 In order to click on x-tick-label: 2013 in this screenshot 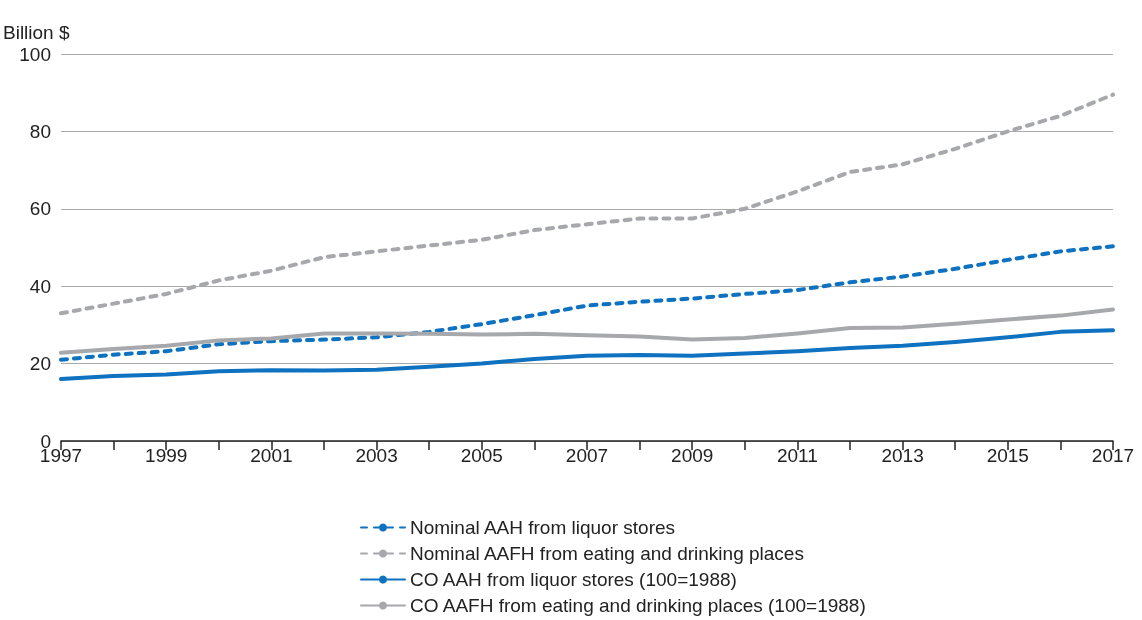, I will do `click(902, 455)`.